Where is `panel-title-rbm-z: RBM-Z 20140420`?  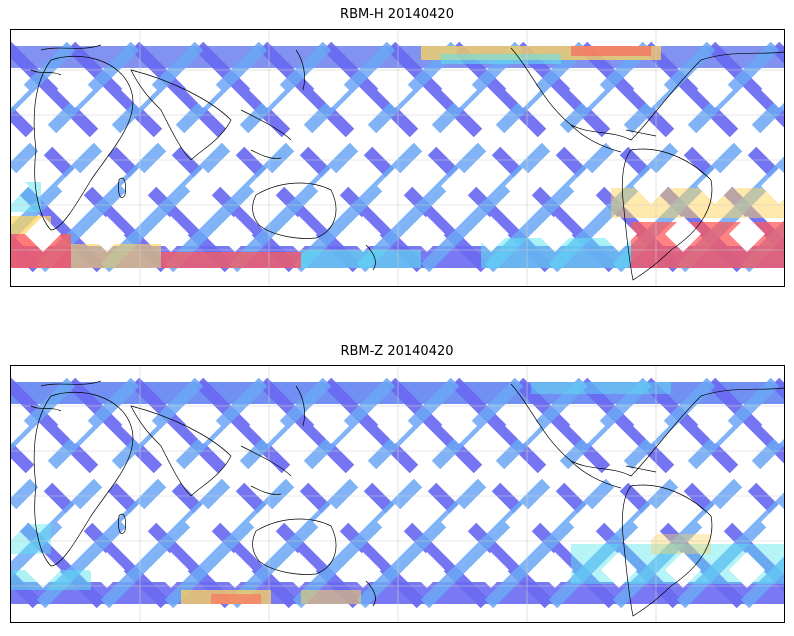 panel-title-rbm-z: RBM-Z 20140420 is located at coordinates (397, 351).